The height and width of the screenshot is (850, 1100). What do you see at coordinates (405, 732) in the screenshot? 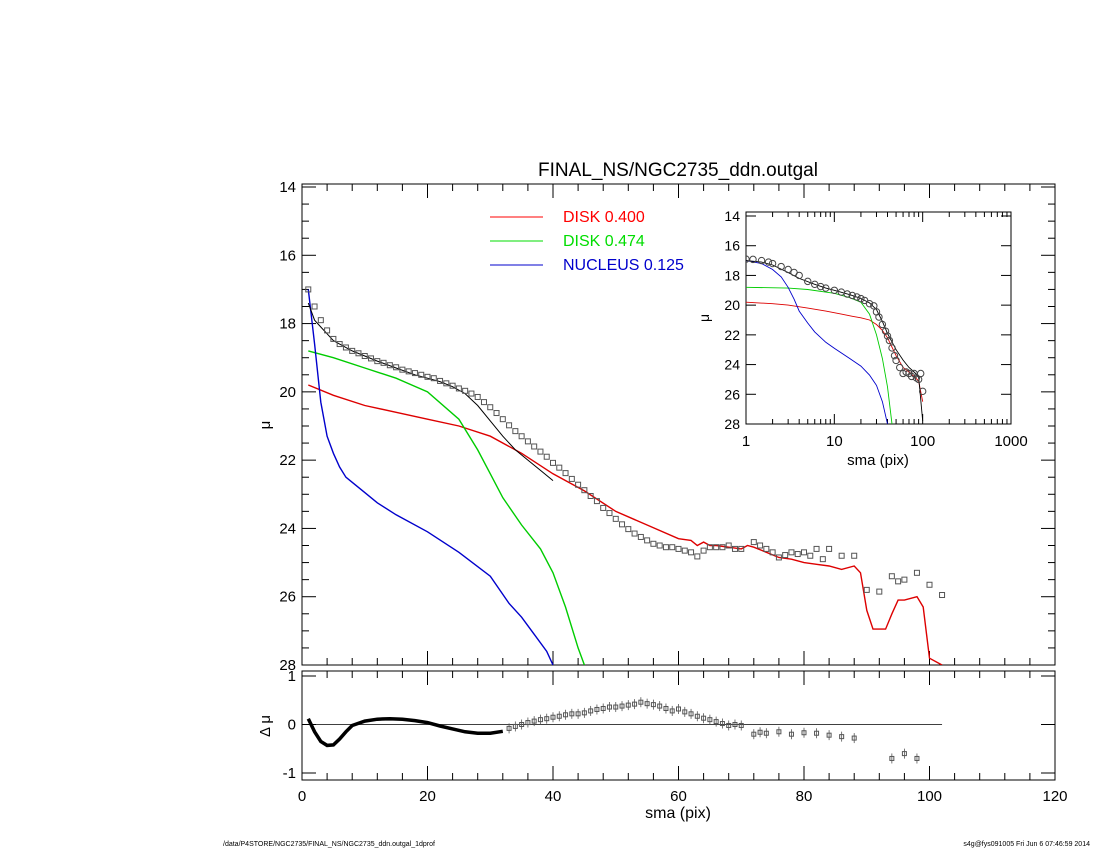
I see `res-curve` at bounding box center [405, 732].